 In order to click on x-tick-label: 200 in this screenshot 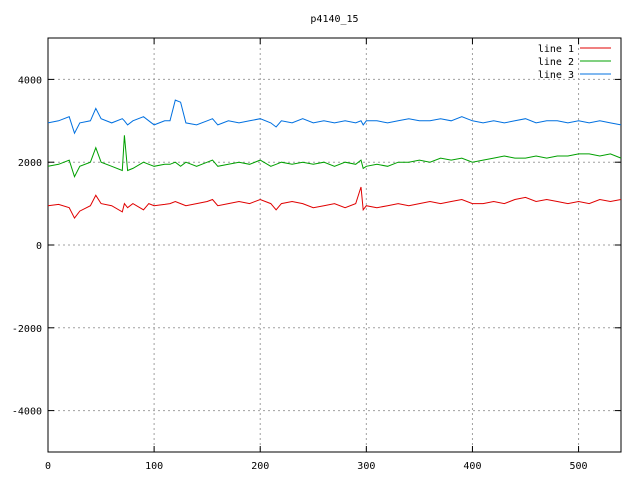, I will do `click(260, 466)`.